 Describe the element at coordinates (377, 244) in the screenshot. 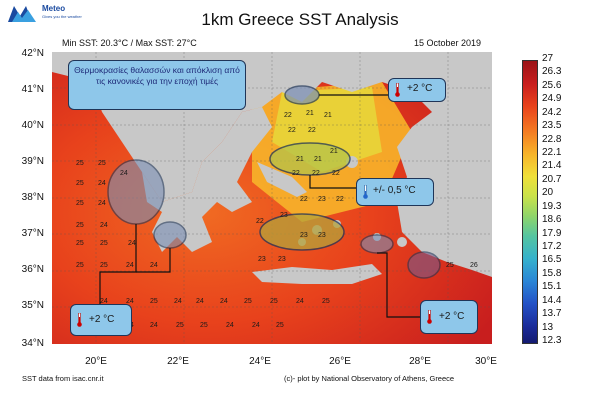

I see `dodecanese-anomaly-ellipse` at that location.